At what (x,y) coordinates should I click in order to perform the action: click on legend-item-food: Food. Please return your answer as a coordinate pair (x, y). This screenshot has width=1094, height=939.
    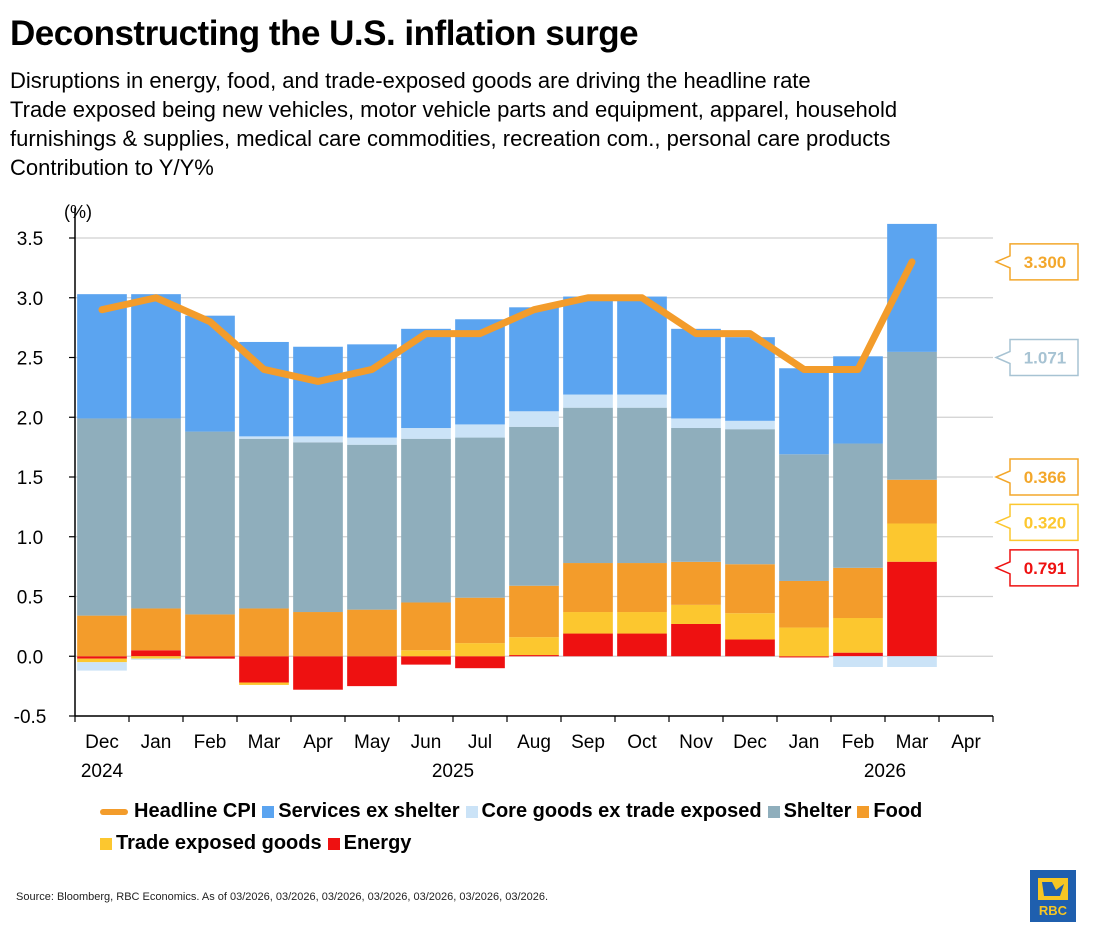
    Looking at the image, I should click on (889, 811).